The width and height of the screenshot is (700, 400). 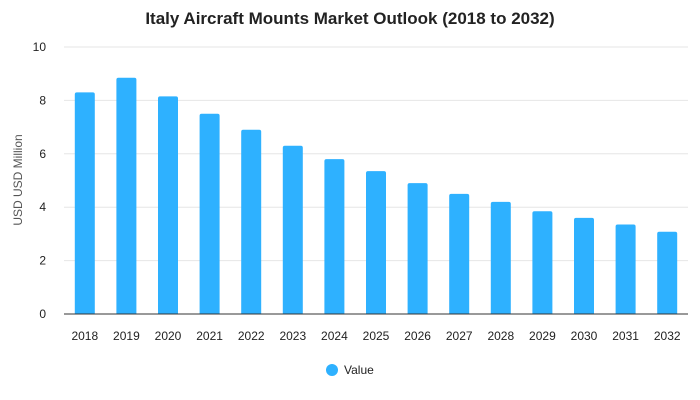 I want to click on legend-swatch, so click(x=332, y=370).